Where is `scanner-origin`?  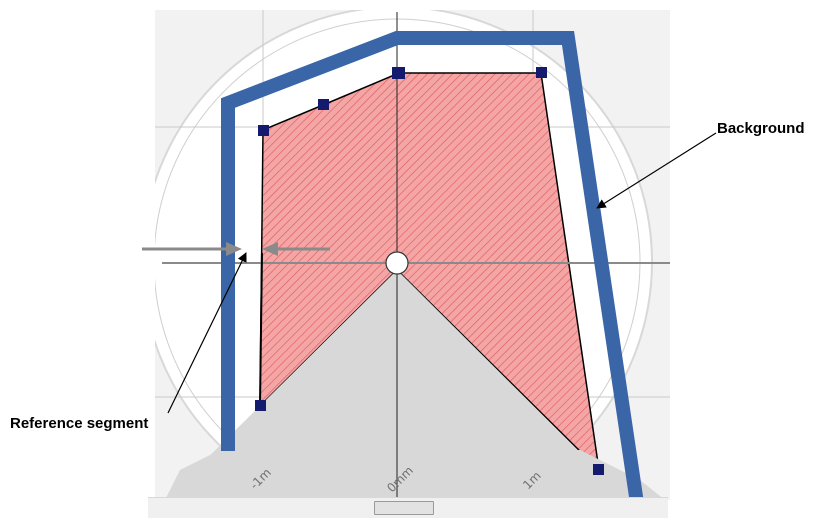 scanner-origin is located at coordinates (397, 263).